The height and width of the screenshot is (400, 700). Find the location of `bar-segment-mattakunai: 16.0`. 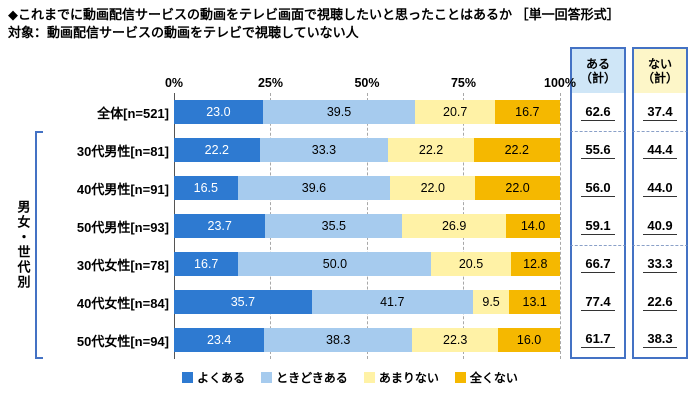

bar-segment-mattakunai: 16.0 is located at coordinates (529, 340).